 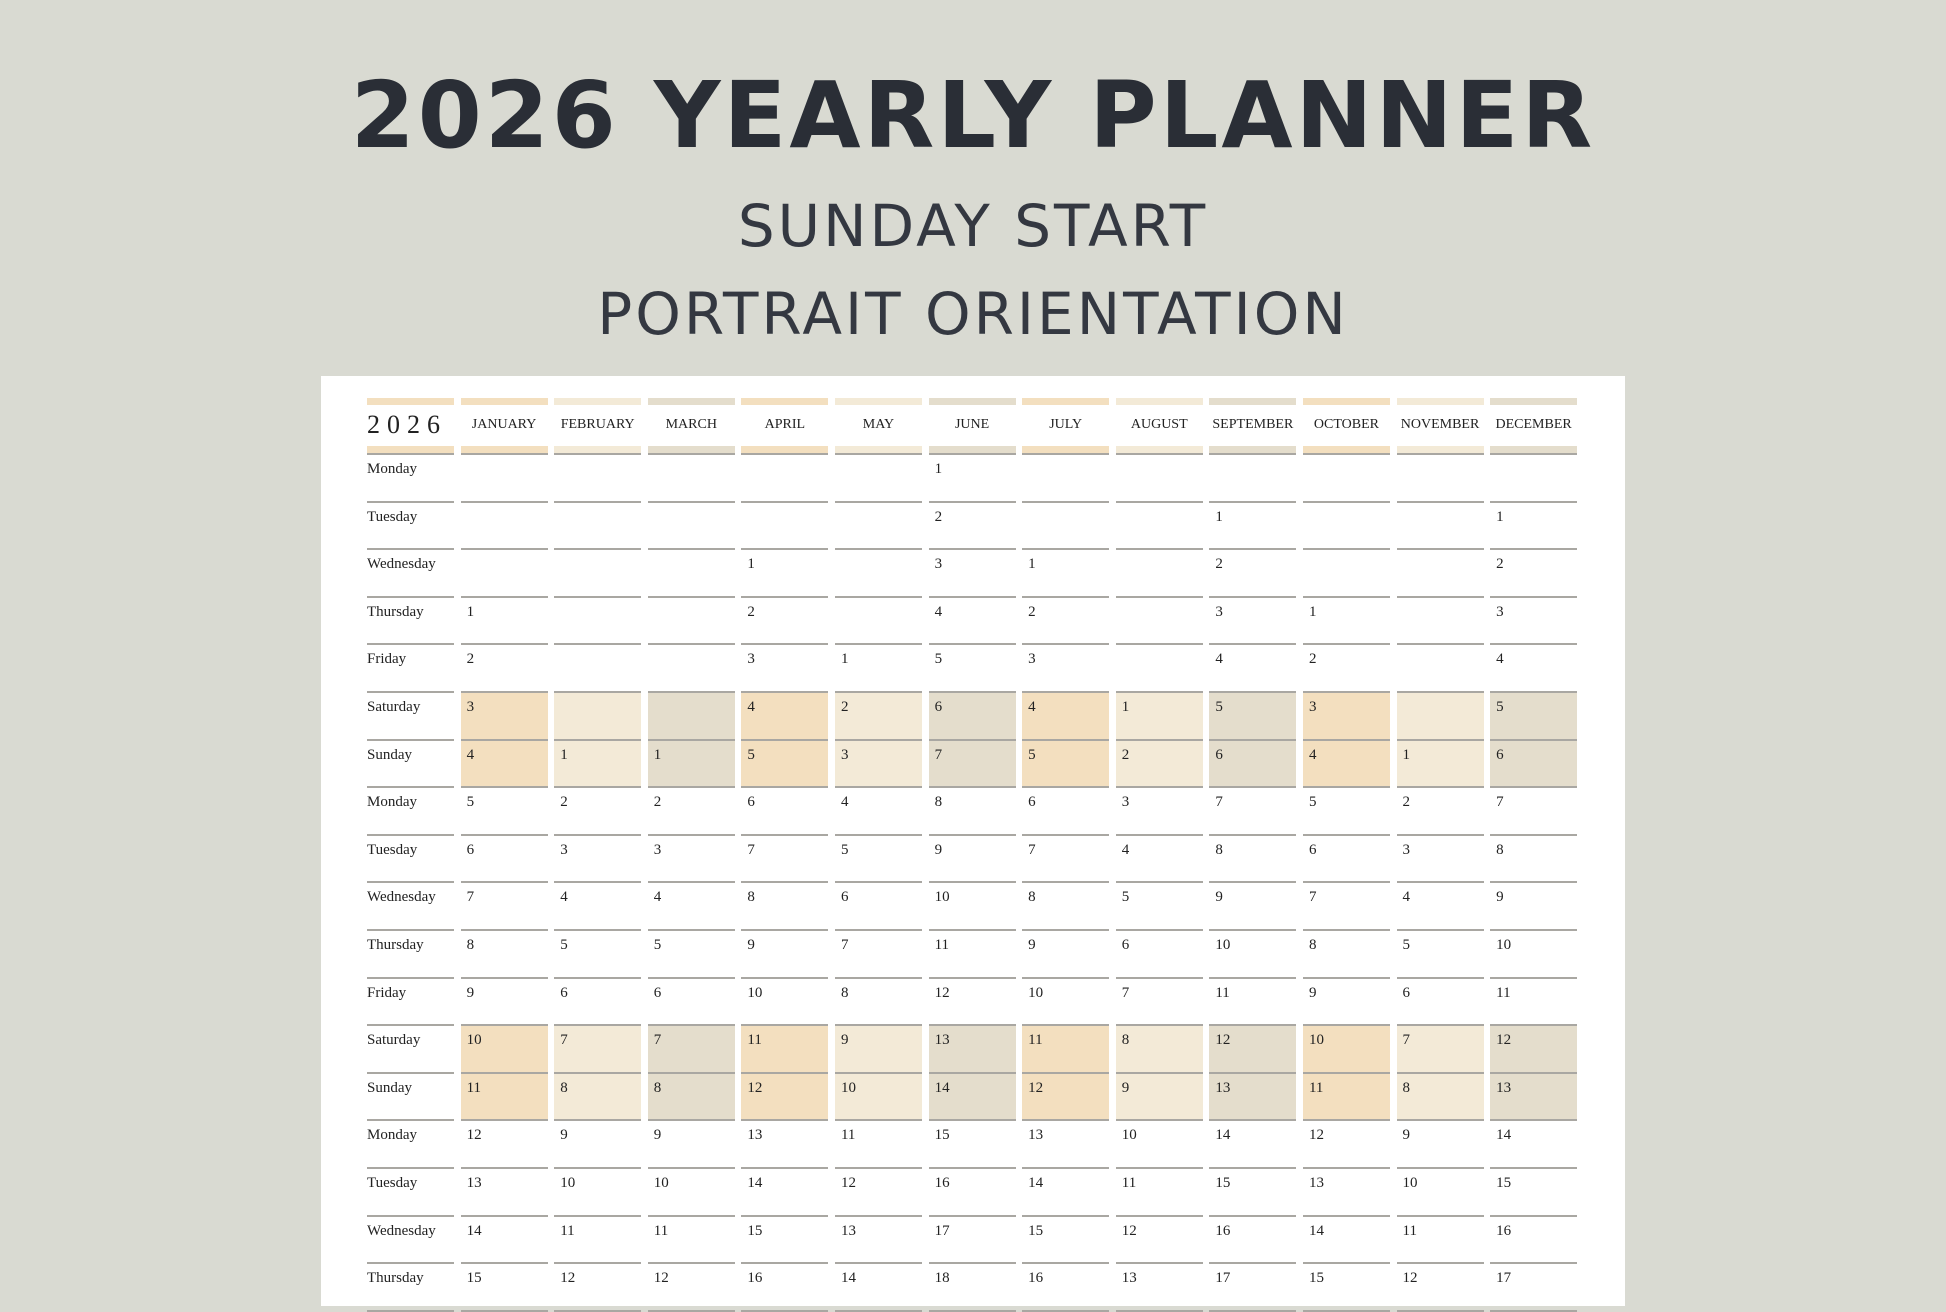 What do you see at coordinates (972, 1288) in the screenshot?
I see `day-cell: 18` at bounding box center [972, 1288].